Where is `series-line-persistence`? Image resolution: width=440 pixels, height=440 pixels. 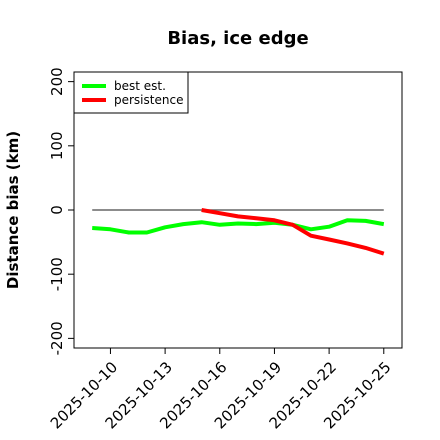
series-line-persistence is located at coordinates (293, 232).